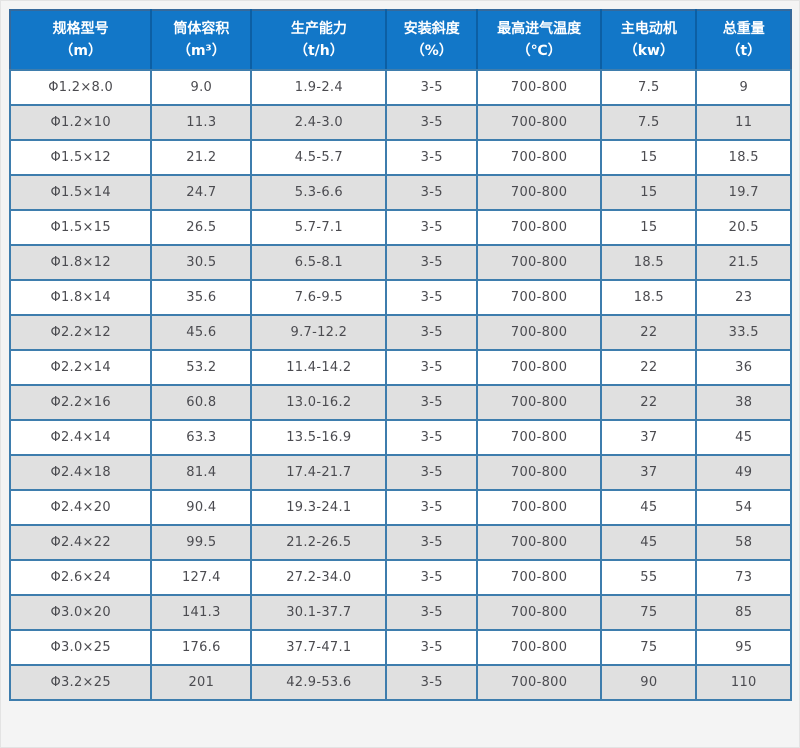 Image resolution: width=800 pixels, height=748 pixels. Describe the element at coordinates (201, 227) in the screenshot. I see `table-cell: 26.5` at that location.